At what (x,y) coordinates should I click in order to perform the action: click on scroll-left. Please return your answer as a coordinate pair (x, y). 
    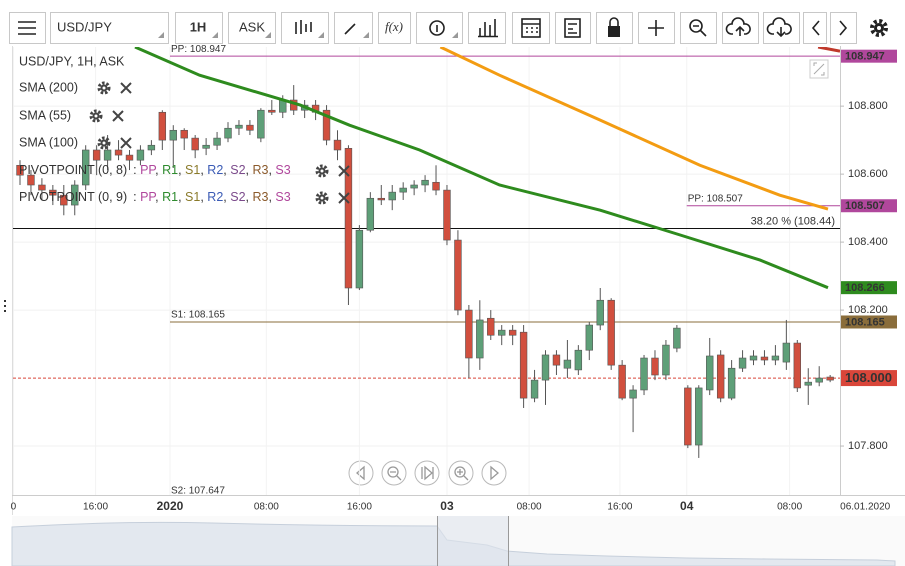
    Looking at the image, I should click on (361, 473).